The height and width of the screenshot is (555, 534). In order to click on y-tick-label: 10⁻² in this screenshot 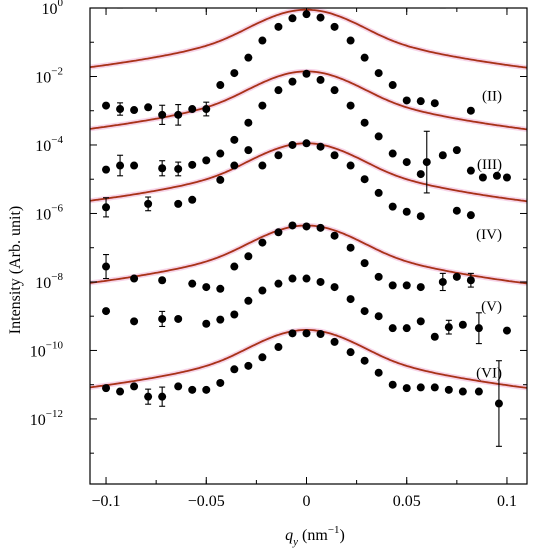, I will do `click(49, 75)`.